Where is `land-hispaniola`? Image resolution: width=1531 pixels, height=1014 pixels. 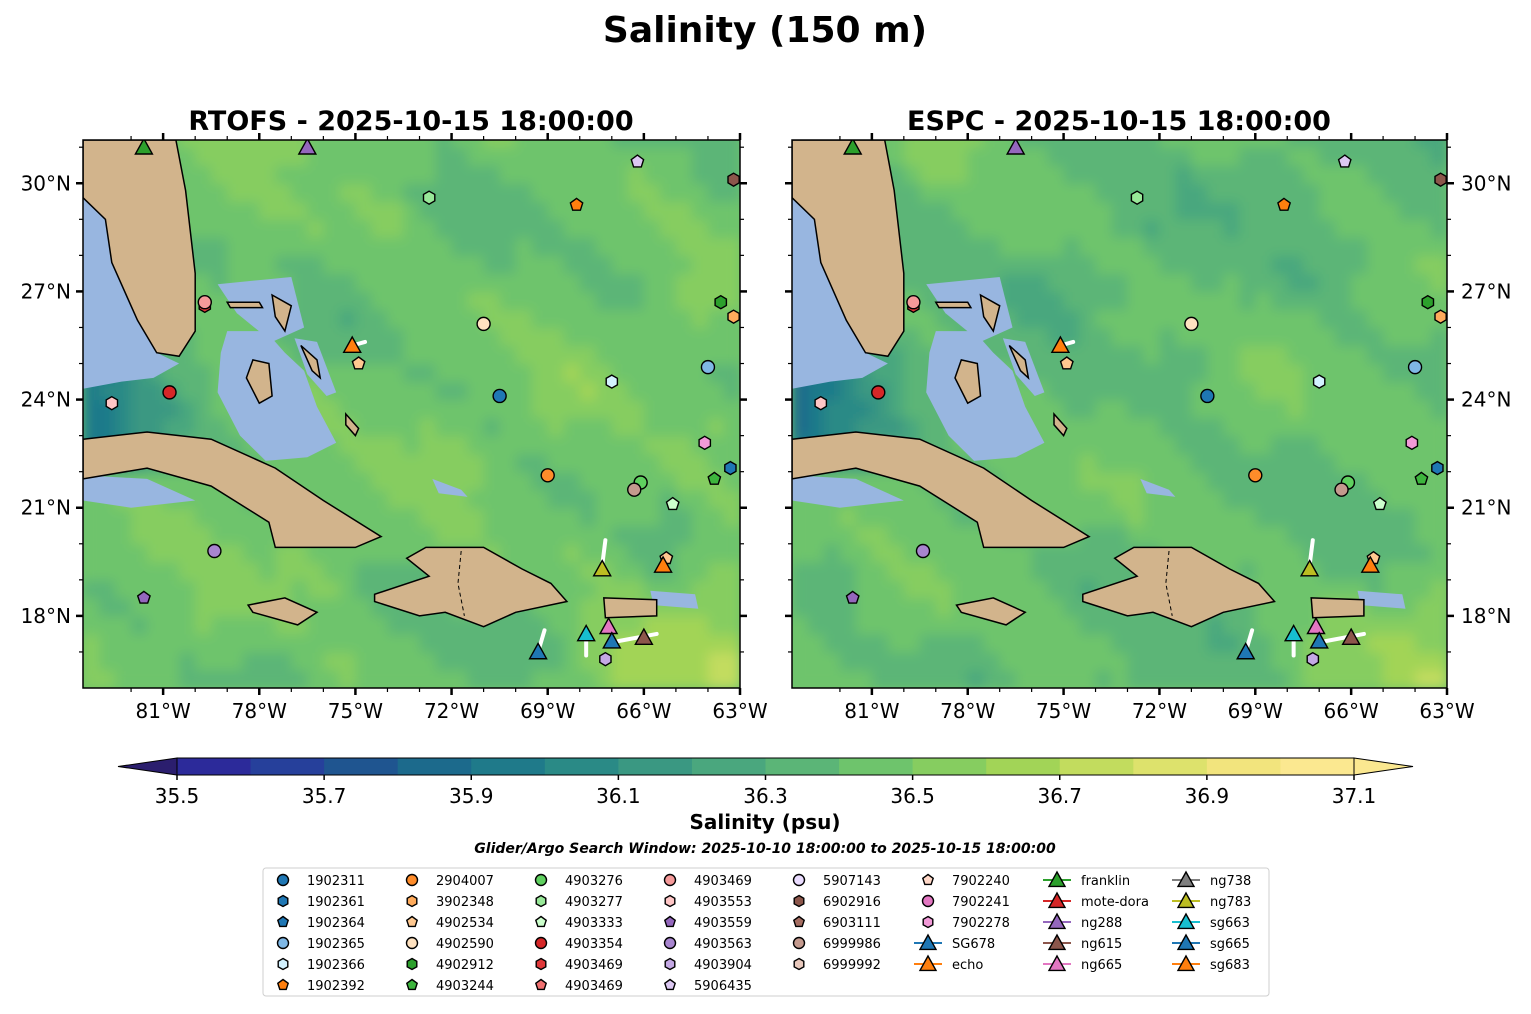 land-hispaniola is located at coordinates (1179, 587).